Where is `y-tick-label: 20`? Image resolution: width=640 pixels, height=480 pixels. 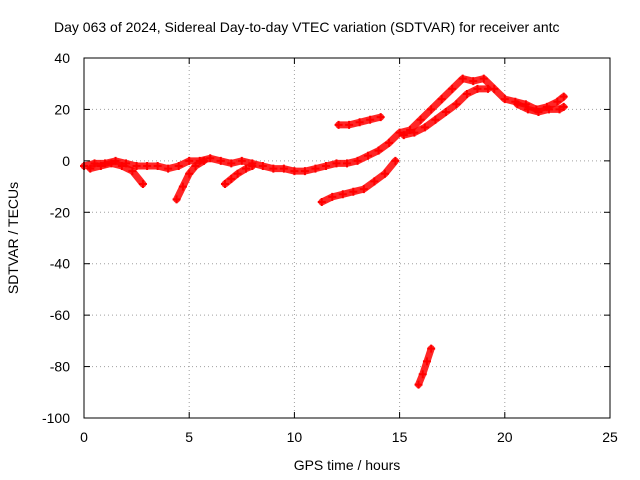
y-tick-label: 20 is located at coordinates (62, 109).